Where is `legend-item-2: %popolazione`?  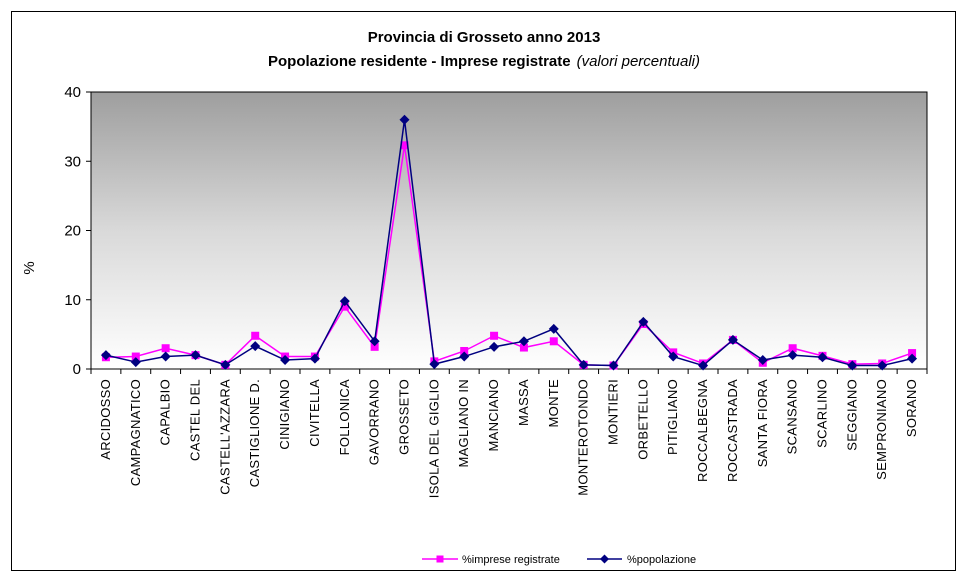 legend-item-2: %popolazione is located at coordinates (641, 560).